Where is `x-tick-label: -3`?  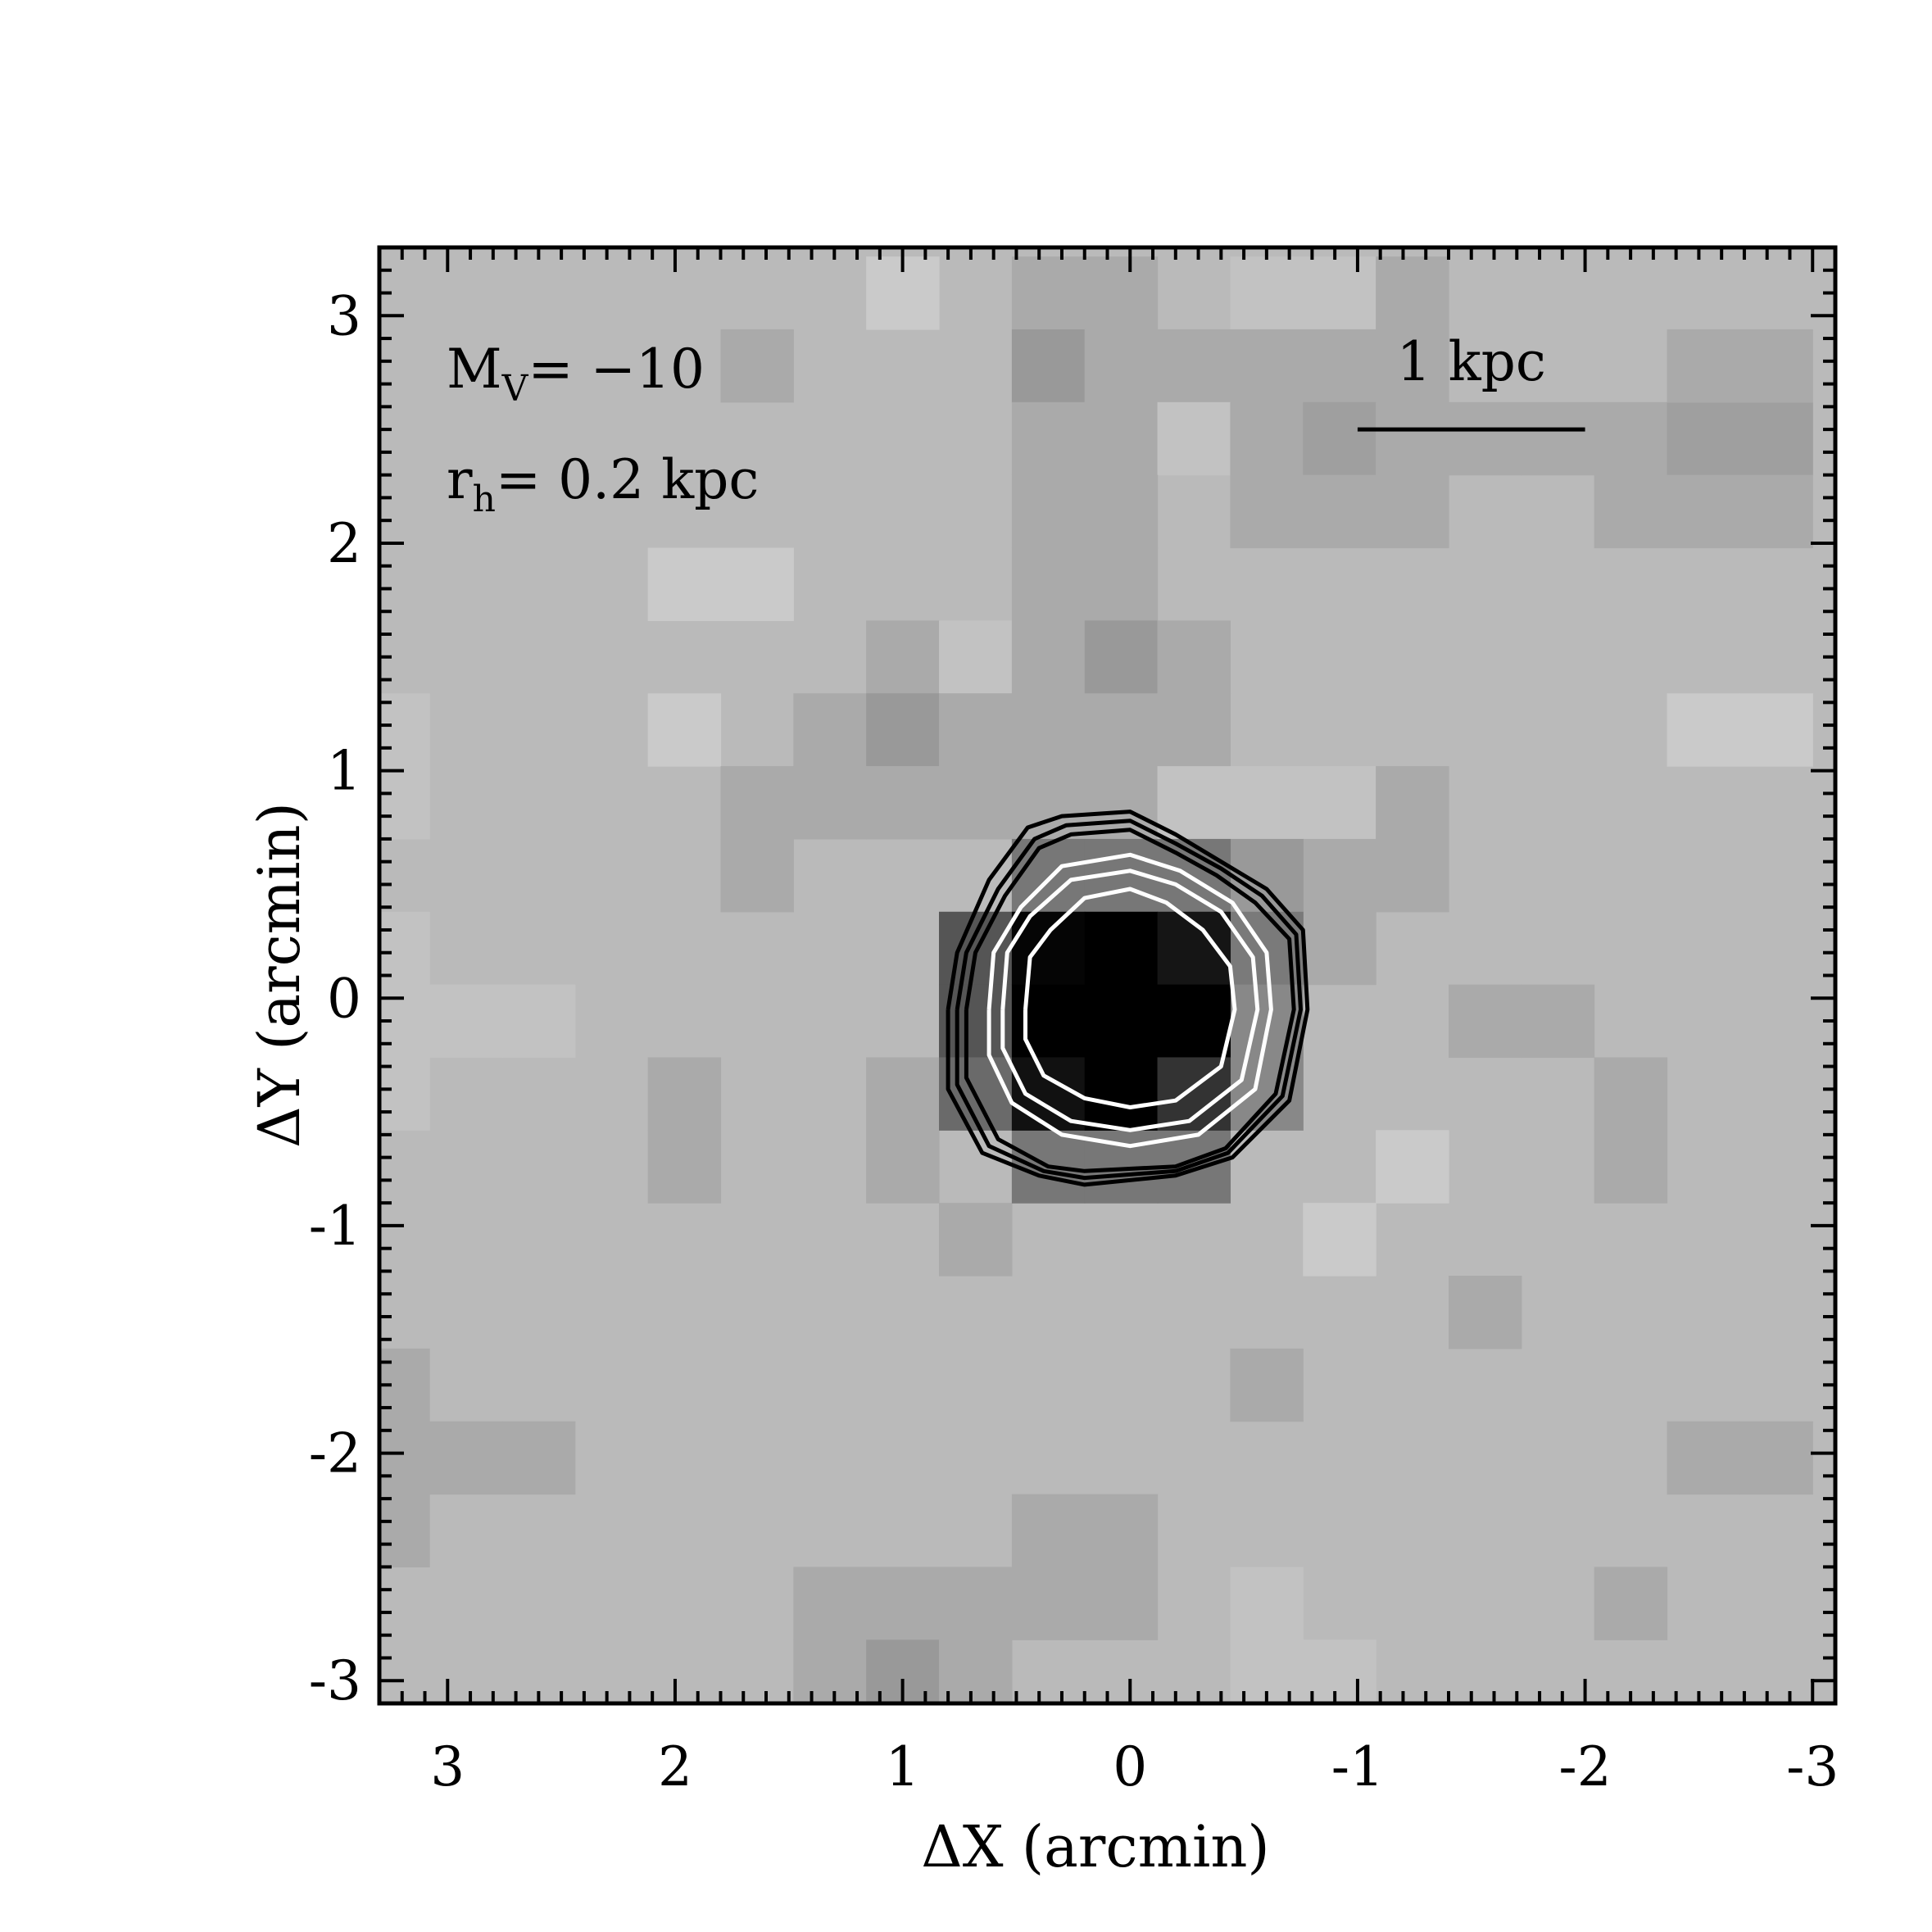
x-tick-label: -3 is located at coordinates (1813, 1766).